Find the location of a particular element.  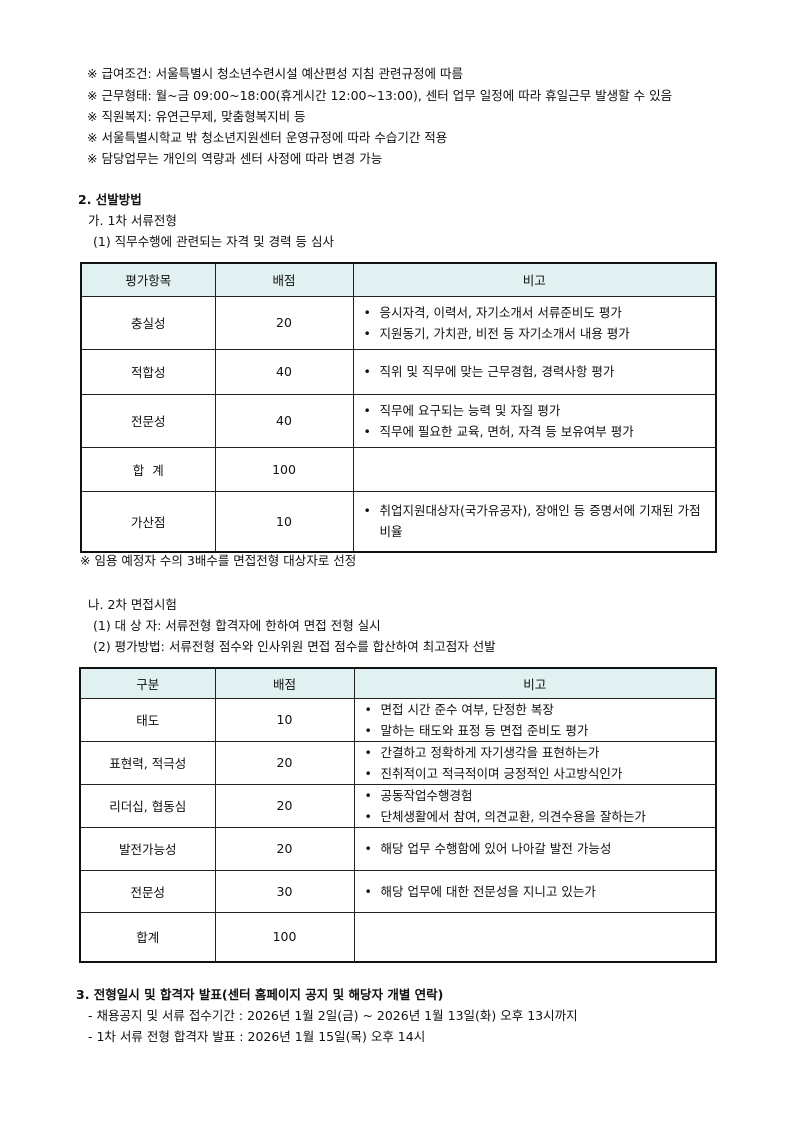

subsection-b1: (1) 대 상 자: 서류전형 합격자에 한하여 면접 전형 실시 is located at coordinates (237, 625).